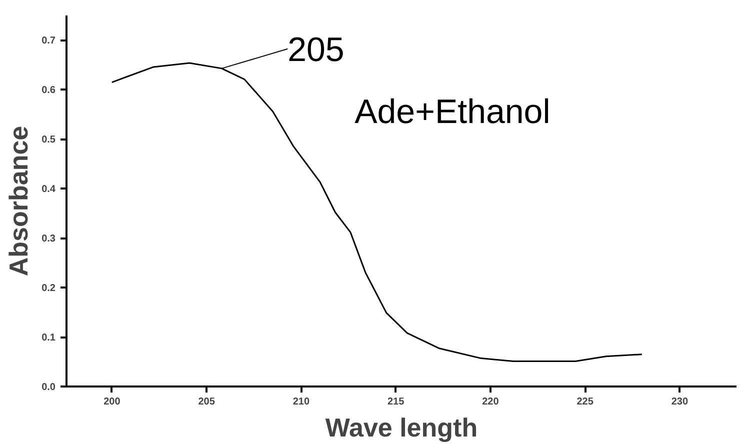 The image size is (741, 445). What do you see at coordinates (112, 402) in the screenshot?
I see `x-tick-label: 200` at bounding box center [112, 402].